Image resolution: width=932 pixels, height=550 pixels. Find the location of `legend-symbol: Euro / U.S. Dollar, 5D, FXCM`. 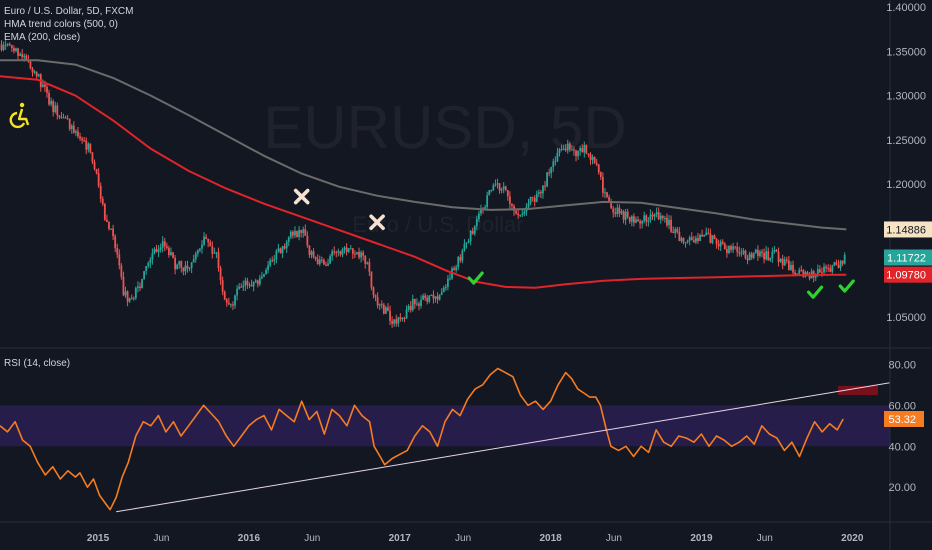

legend-symbol: Euro / U.S. Dollar, 5D, FXCM is located at coordinates (69, 11).